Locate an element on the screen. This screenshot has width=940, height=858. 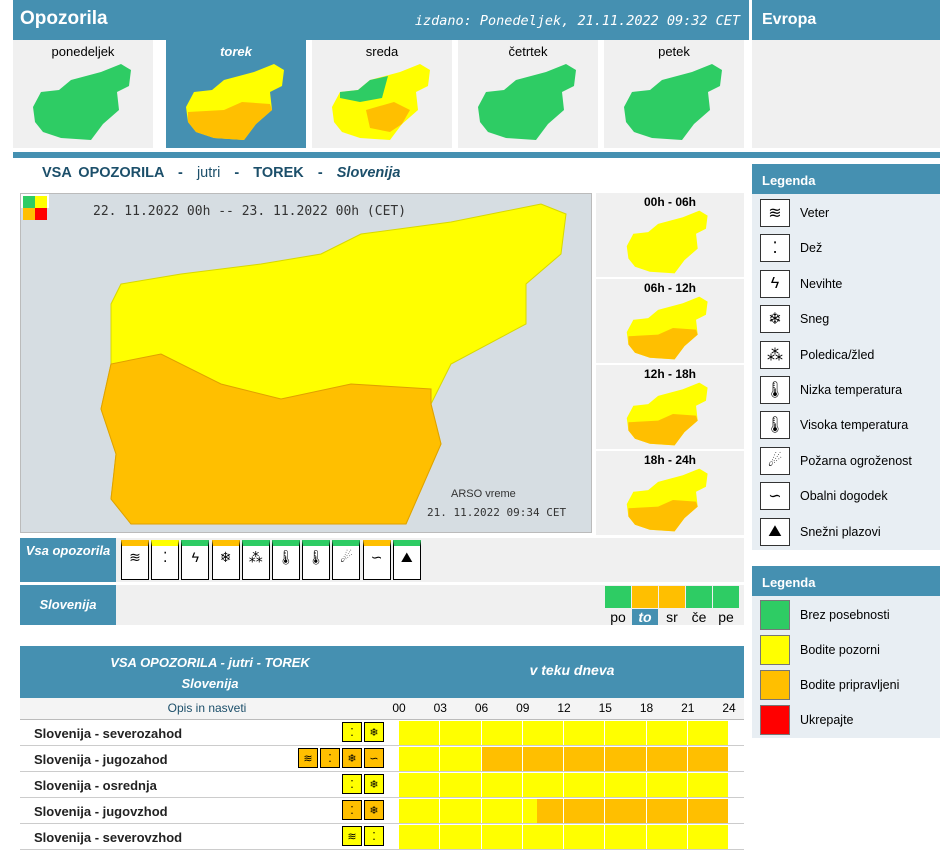
table-row: Slovenija - severozahod ⁚ ❄ is located at coordinates (382, 733).